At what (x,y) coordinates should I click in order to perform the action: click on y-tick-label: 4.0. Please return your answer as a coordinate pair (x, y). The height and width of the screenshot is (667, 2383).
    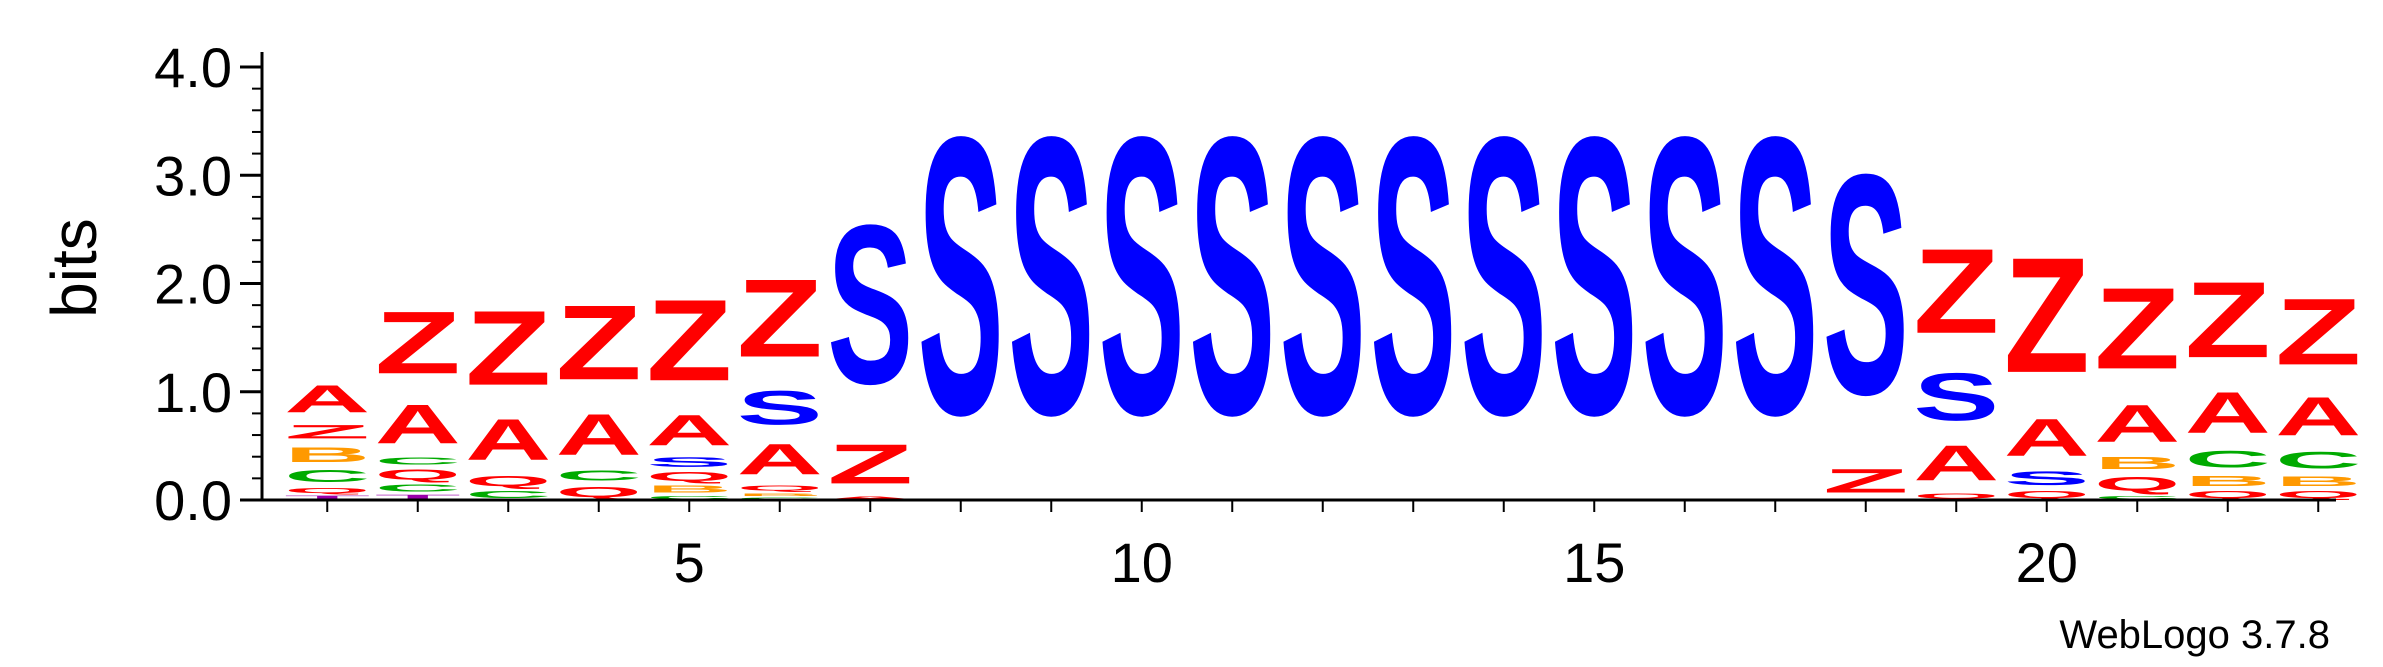
    Looking at the image, I should click on (193, 67).